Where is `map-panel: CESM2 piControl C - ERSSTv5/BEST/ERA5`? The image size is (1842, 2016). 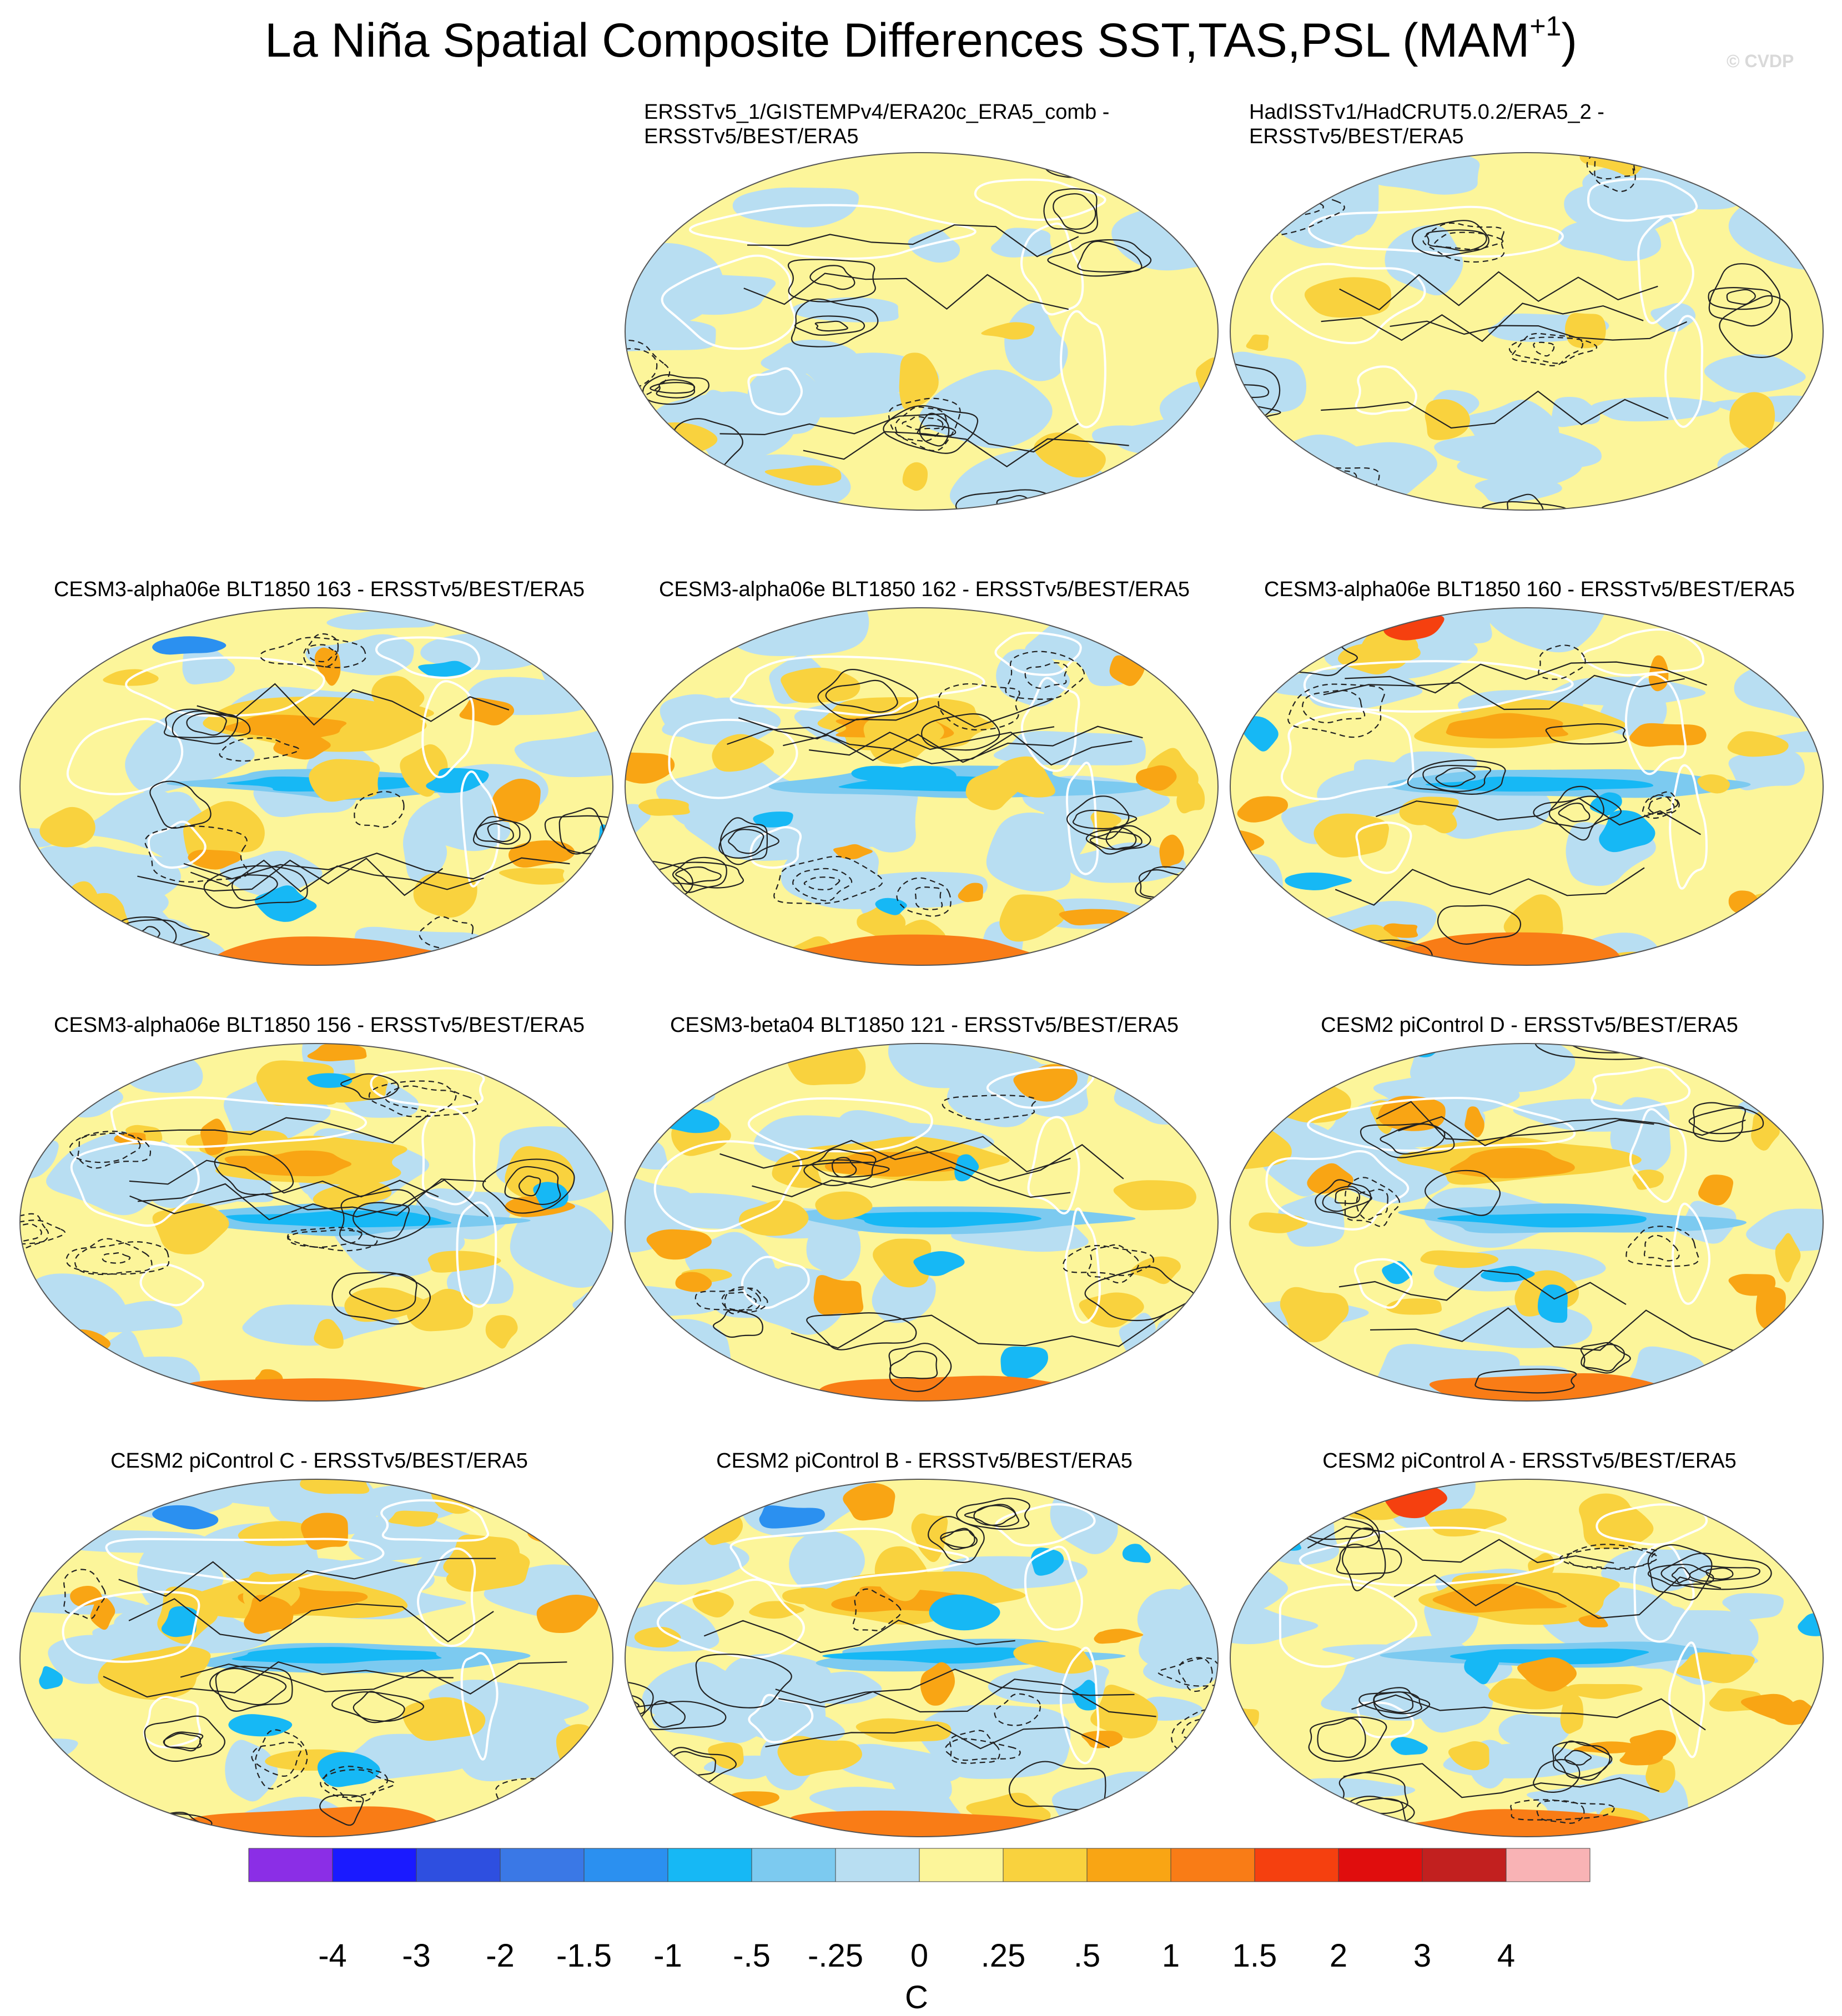
map-panel: CESM2 piControl C - ERSSTv5/BEST/ERA5 is located at coordinates (320, 1637).